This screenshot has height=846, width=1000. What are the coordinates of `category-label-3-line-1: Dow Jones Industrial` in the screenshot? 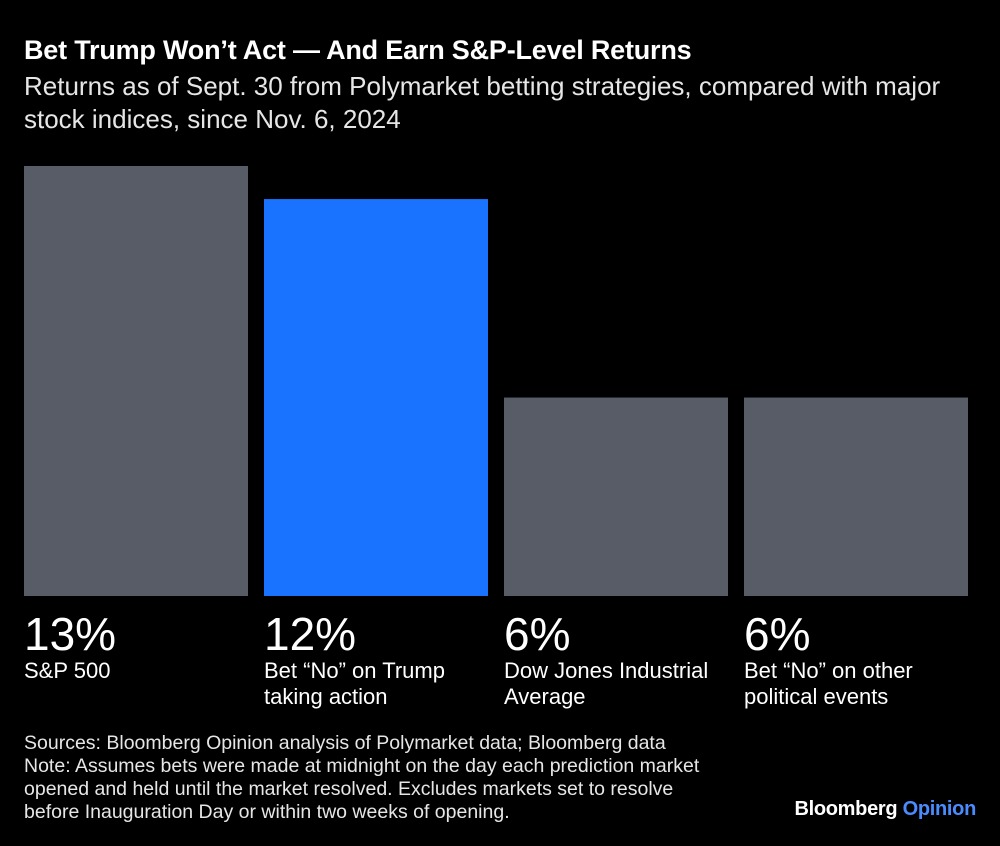 It's located at (606, 670).